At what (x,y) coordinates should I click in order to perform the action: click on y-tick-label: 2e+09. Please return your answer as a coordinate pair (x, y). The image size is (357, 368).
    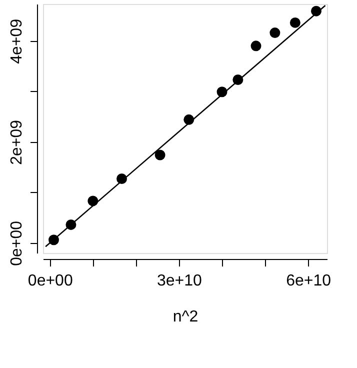
    Looking at the image, I should click on (17, 142).